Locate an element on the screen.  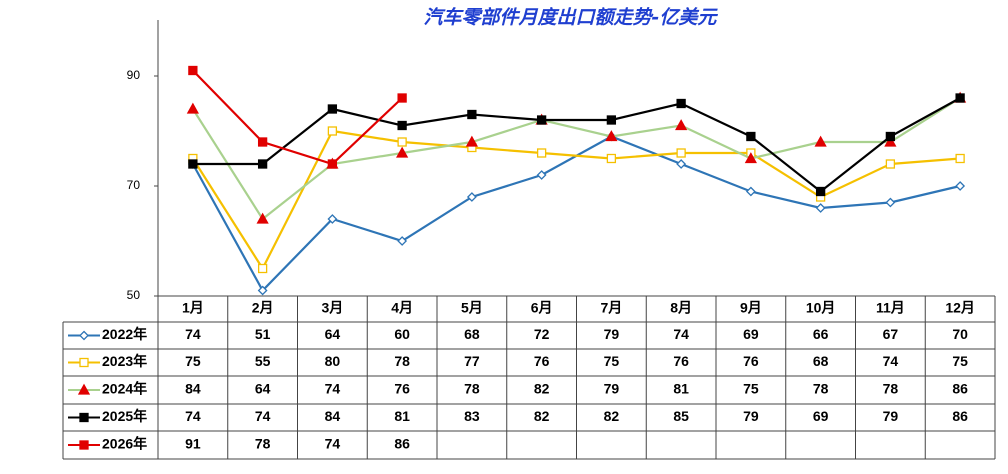
chart-title: 汽车零部件月度出口额走势-亿美元 is located at coordinates (571, 18).